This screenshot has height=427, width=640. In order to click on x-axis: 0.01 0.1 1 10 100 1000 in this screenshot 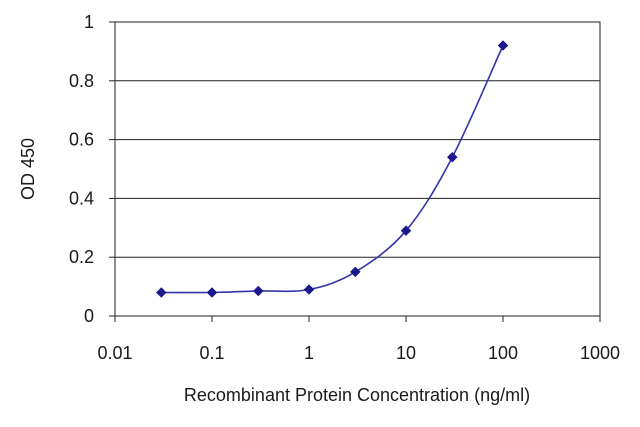, I will do `click(358, 339)`.